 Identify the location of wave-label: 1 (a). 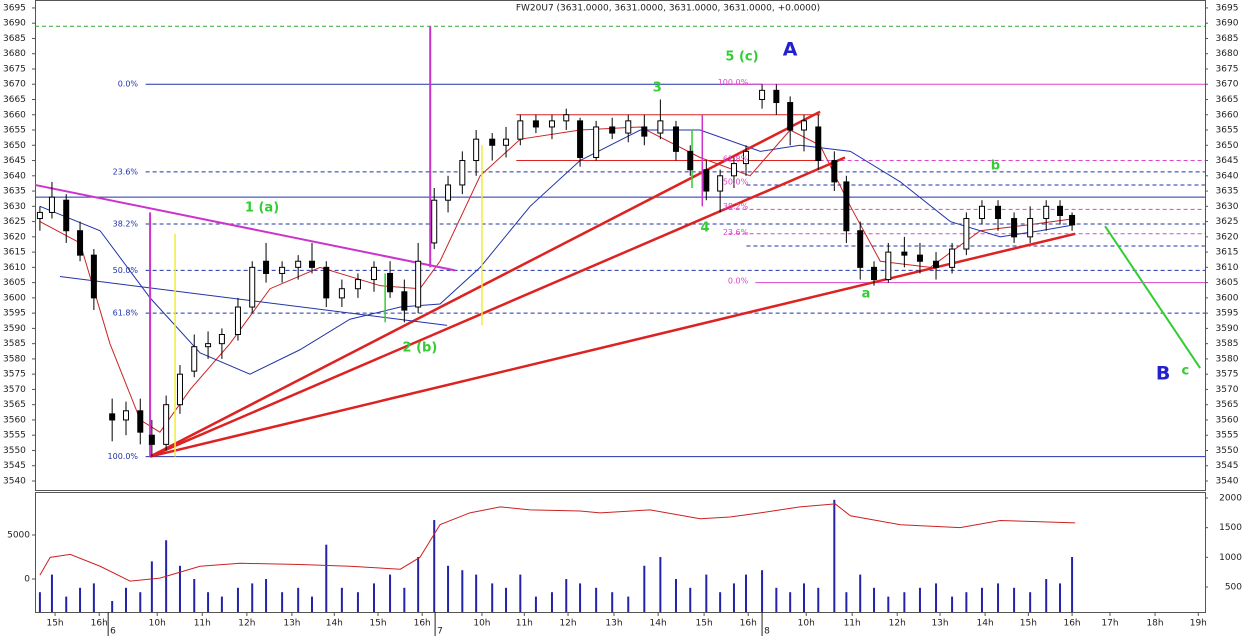
(262, 208).